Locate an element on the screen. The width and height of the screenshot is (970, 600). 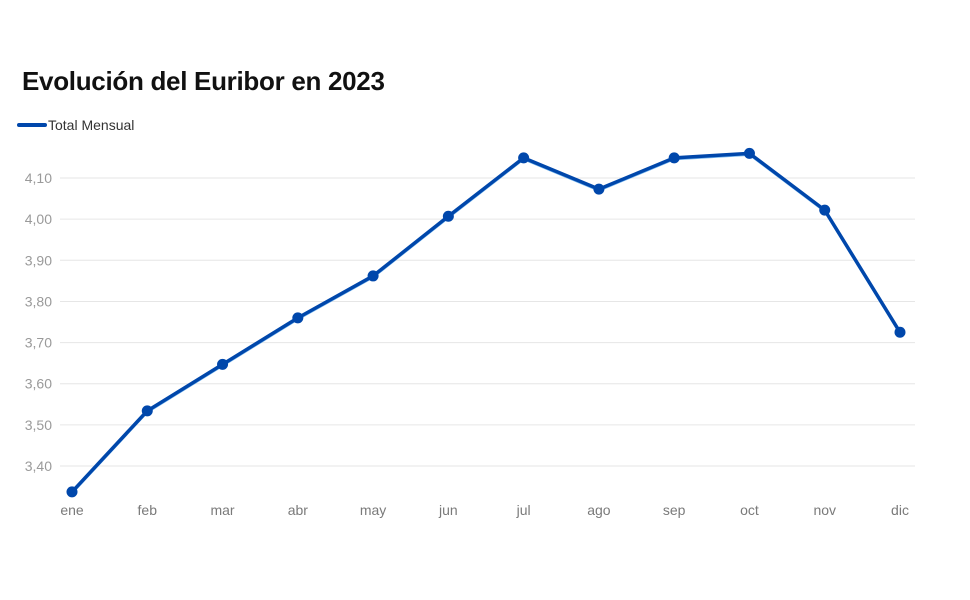
legend: Total Mensual is located at coordinates (75, 125).